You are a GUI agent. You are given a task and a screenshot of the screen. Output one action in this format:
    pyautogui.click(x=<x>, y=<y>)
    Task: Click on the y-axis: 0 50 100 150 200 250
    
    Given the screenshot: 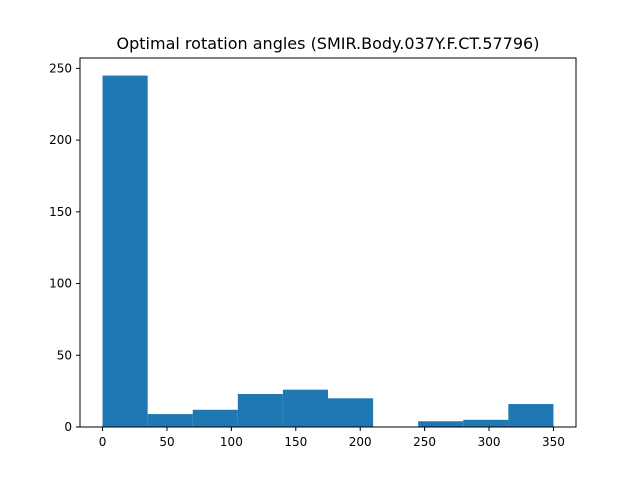 What is the action you would take?
    pyautogui.click(x=64, y=247)
    